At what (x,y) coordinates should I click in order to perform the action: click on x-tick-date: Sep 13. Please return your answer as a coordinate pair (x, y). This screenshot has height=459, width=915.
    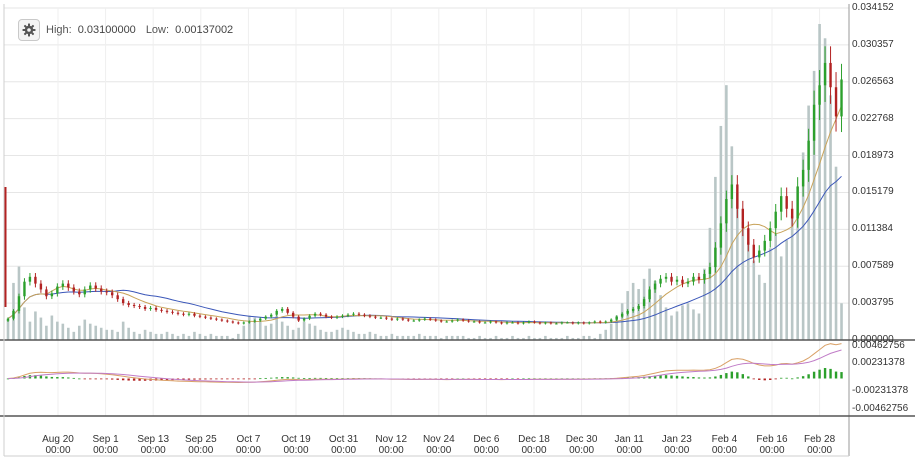
    Looking at the image, I should click on (153, 439).